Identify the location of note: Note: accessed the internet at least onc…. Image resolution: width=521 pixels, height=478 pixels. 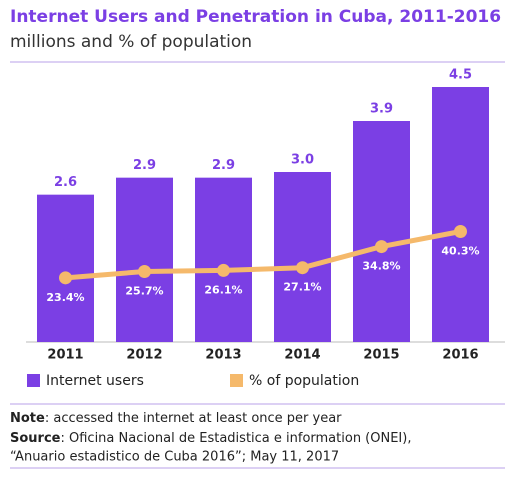
(176, 418).